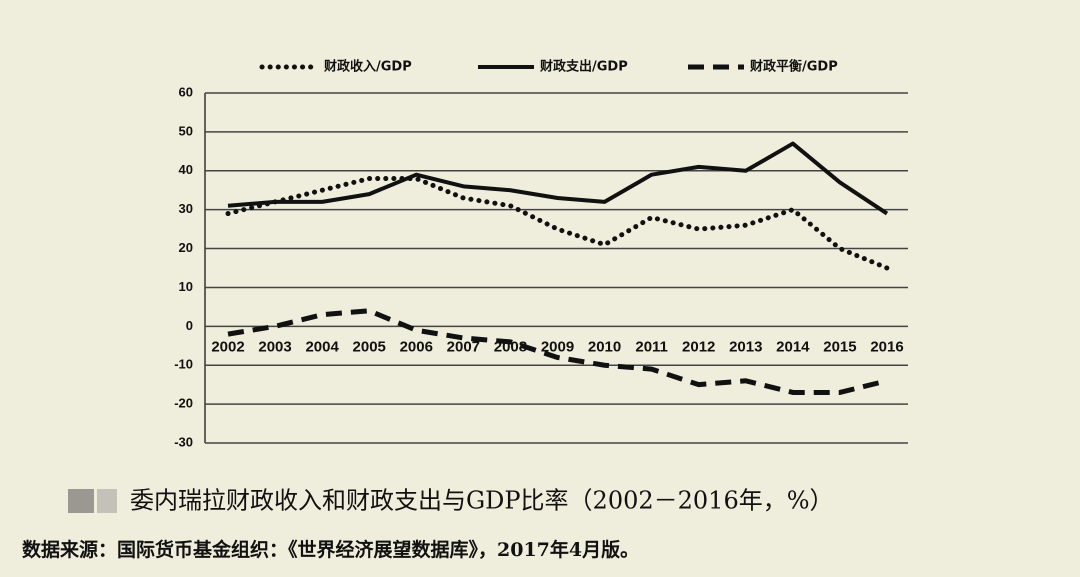 The image size is (1080, 577). Describe the element at coordinates (886, 346) in the screenshot. I see `x-tick-label: 2016` at that location.